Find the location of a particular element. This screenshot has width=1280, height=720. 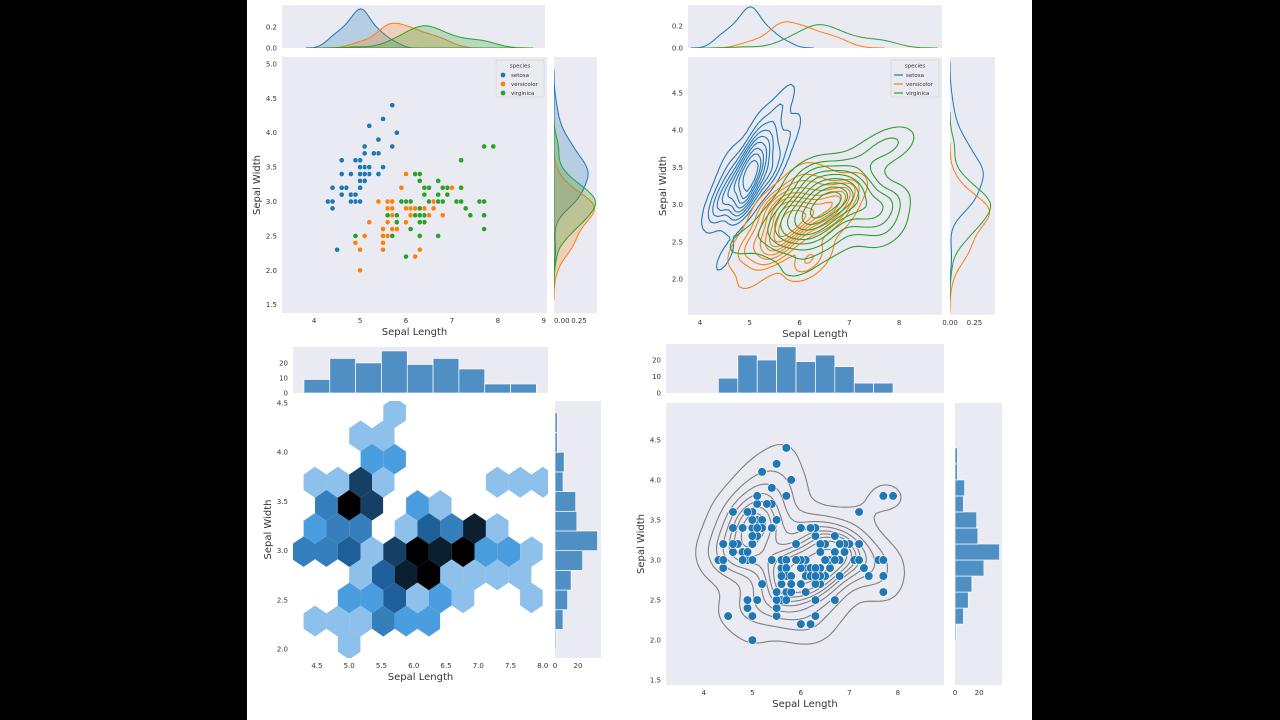

plot-4-joint-axes is located at coordinates (800, 544).